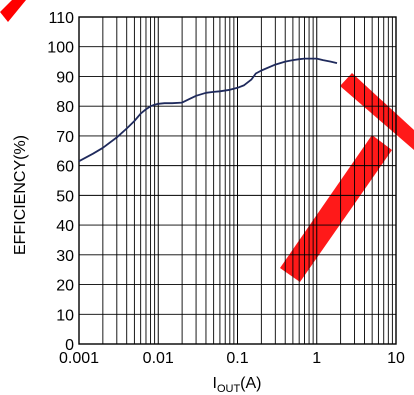 This screenshot has height=395, width=414. What do you see at coordinates (65, 256) in the screenshot?
I see `y-tick-label: 30` at bounding box center [65, 256].